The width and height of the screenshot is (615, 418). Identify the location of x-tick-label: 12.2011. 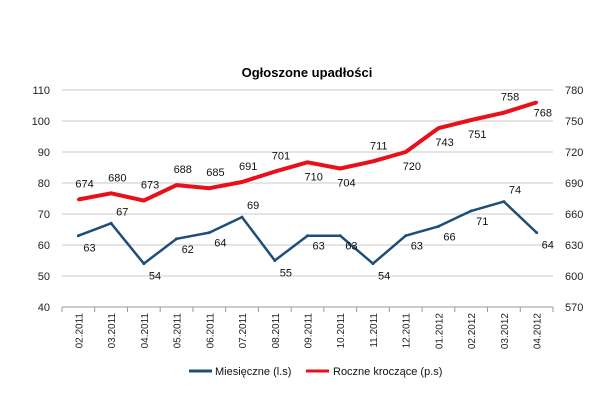
(407, 331).